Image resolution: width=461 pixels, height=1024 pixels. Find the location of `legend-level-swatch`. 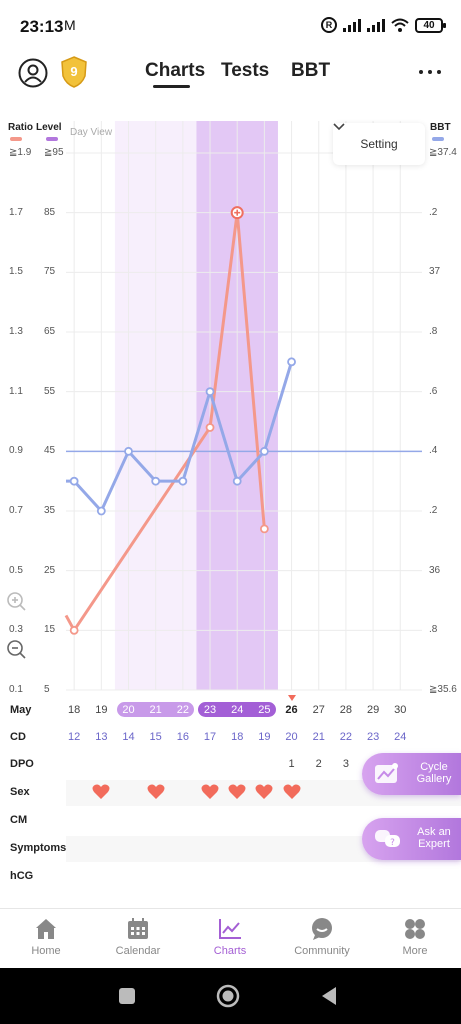

legend-level-swatch is located at coordinates (52, 139).